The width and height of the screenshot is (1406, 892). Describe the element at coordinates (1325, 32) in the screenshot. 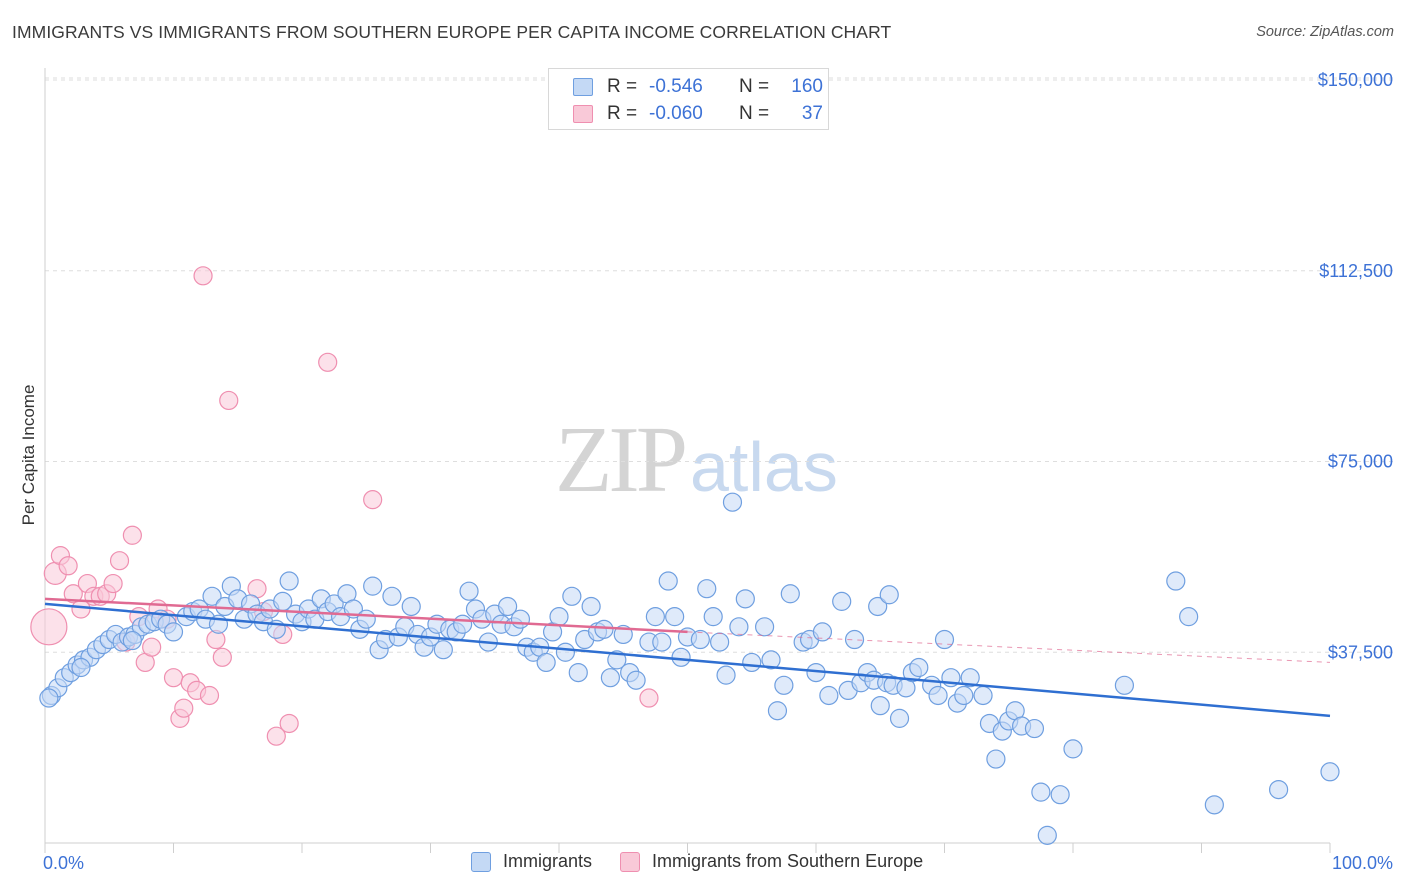

I see `source-credit: Source: ZipAtlas.com` at that location.